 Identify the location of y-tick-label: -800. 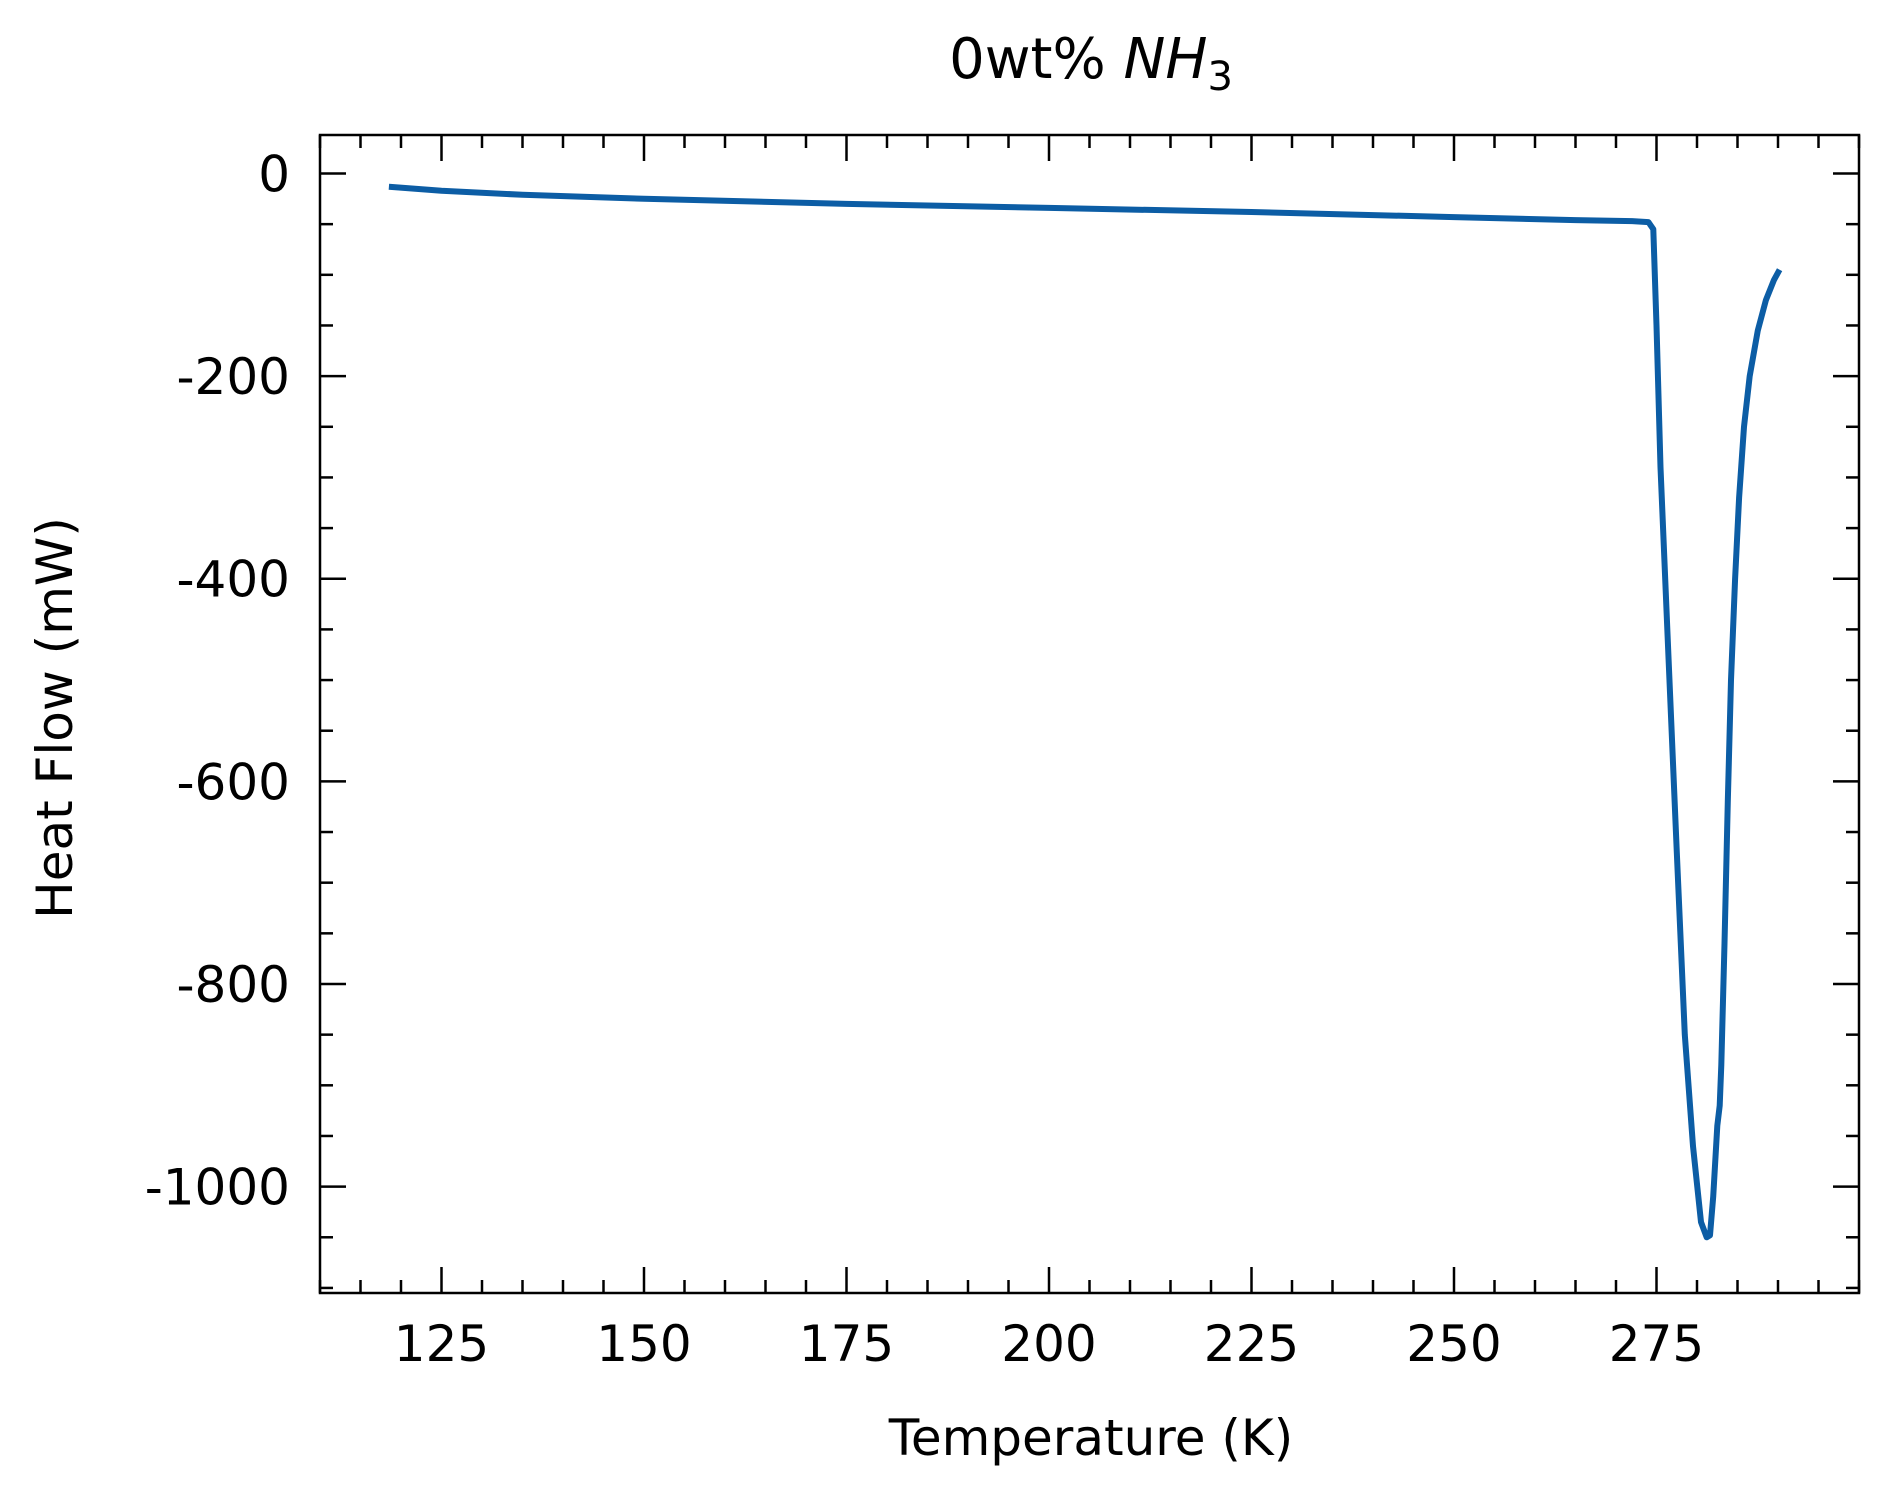
(233, 985).